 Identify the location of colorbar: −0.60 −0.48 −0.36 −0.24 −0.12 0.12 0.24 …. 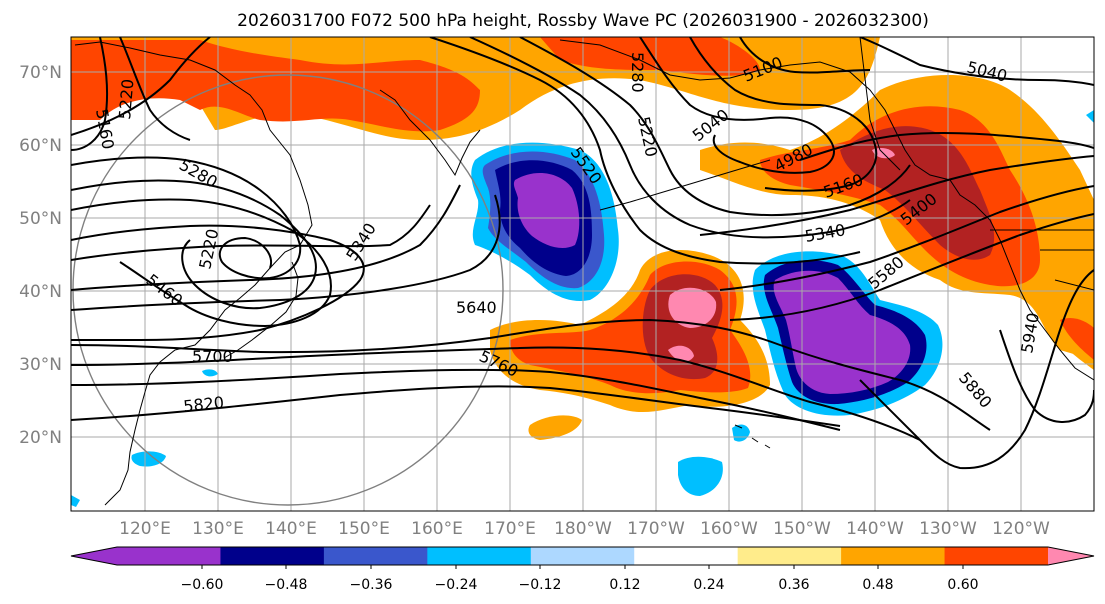
(582, 569).